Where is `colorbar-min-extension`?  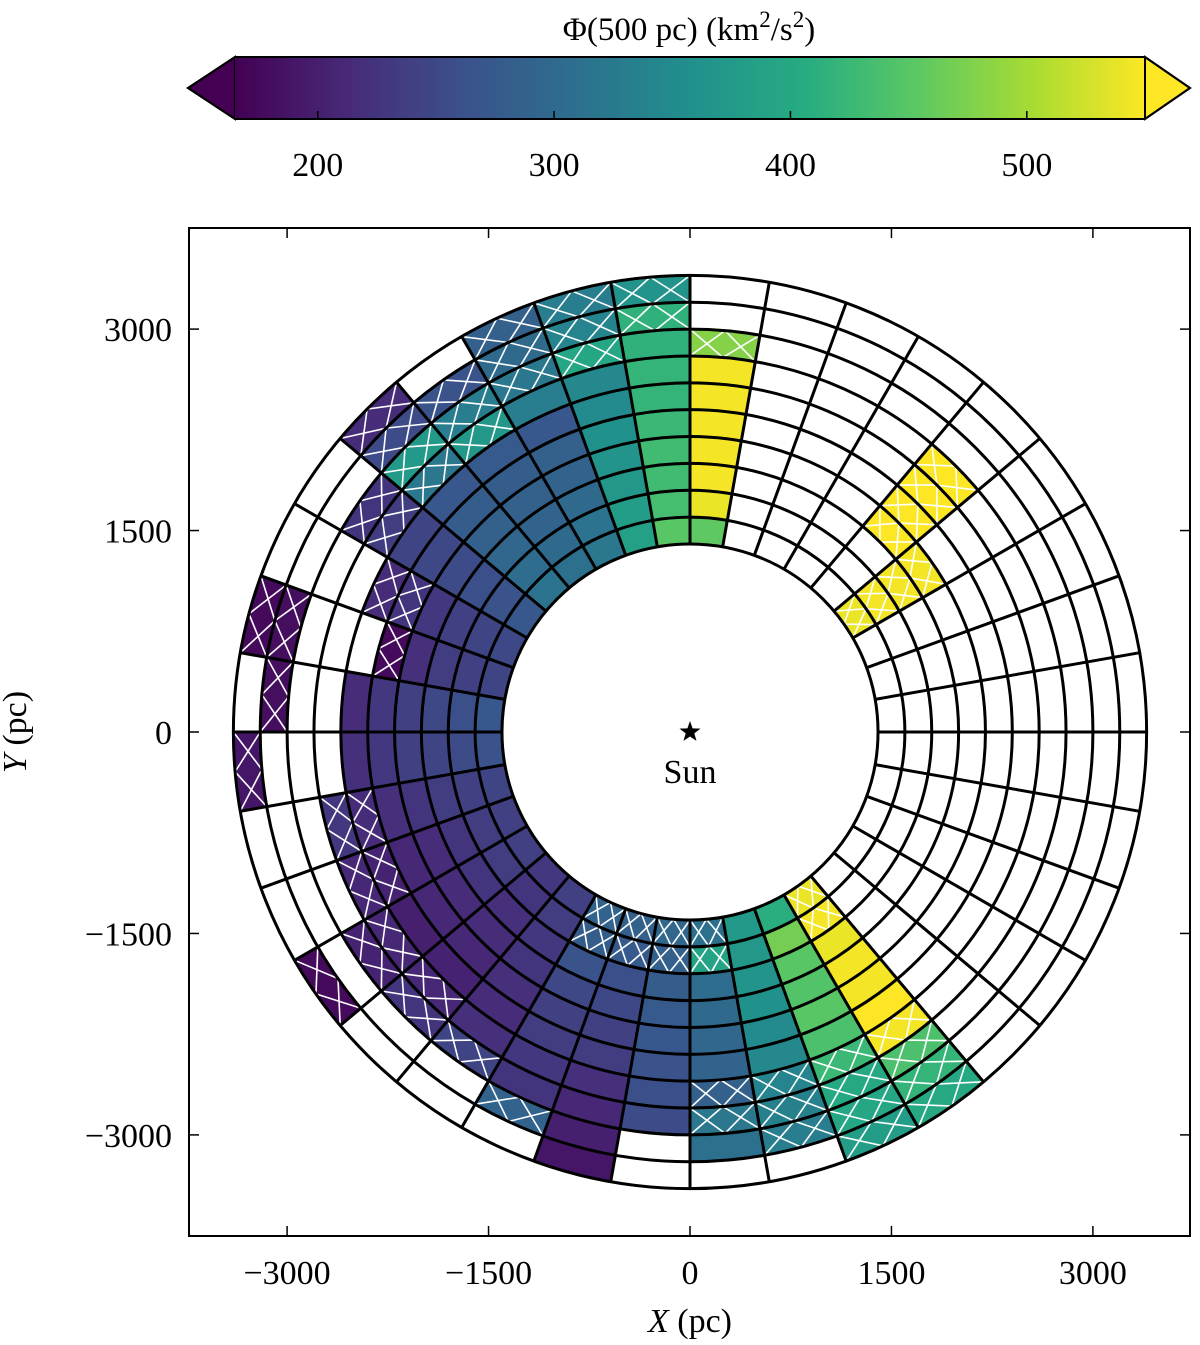
colorbar-min-extension is located at coordinates (211, 88).